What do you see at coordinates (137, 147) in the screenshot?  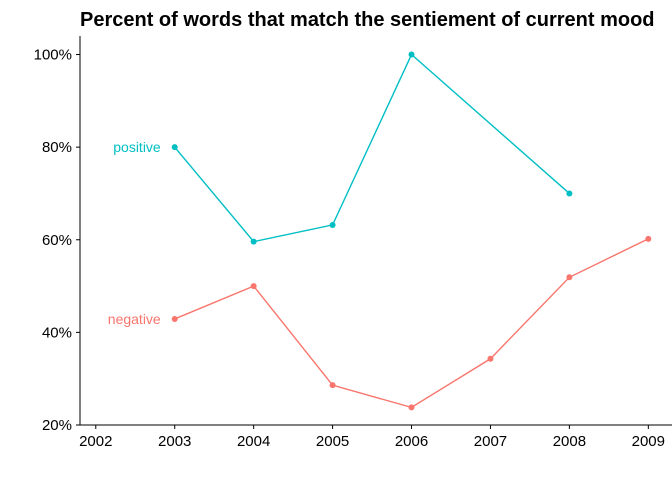 I see `series-label-positive: positive` at bounding box center [137, 147].